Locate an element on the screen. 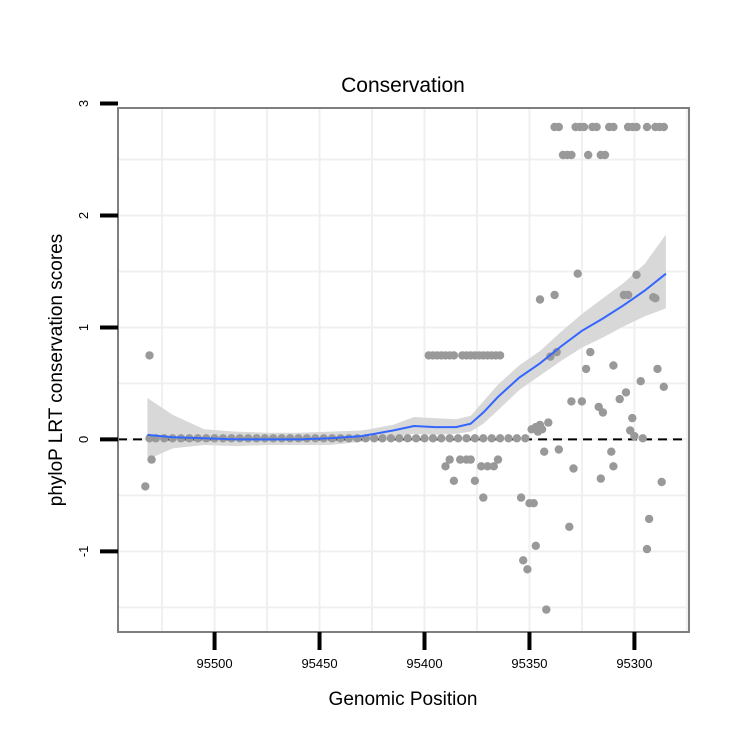 This screenshot has height=750, width=750. x-tick-label: 95350 is located at coordinates (529, 663).